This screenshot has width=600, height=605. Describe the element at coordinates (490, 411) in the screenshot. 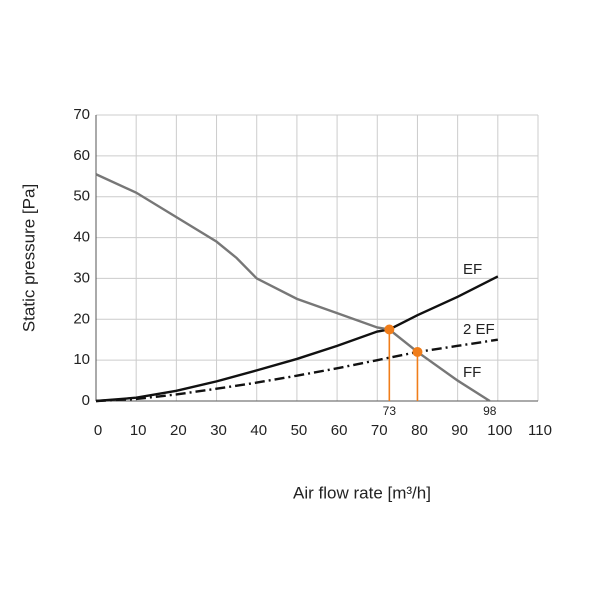

I see `x-annotation: 98` at that location.